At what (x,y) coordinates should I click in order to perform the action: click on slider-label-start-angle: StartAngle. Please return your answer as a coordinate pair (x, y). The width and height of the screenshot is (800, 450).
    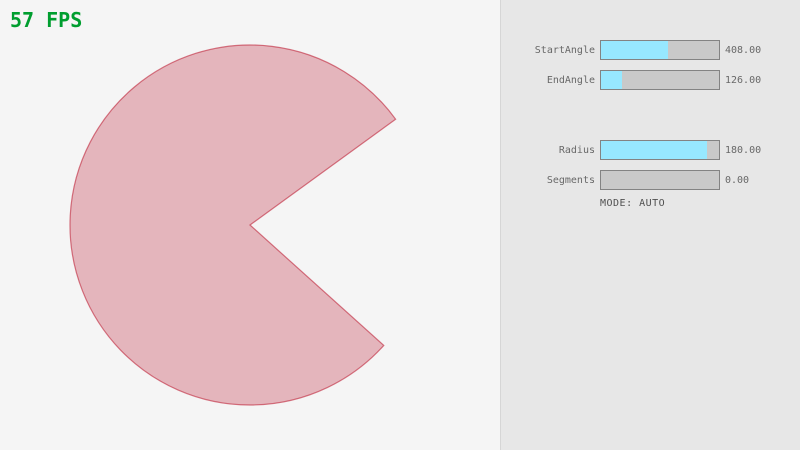
    Looking at the image, I should click on (564, 50).